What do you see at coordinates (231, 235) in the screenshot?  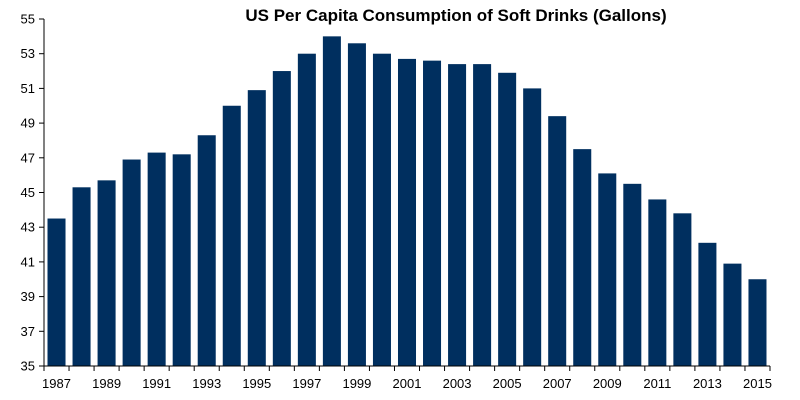 I see `bar-1994` at bounding box center [231, 235].